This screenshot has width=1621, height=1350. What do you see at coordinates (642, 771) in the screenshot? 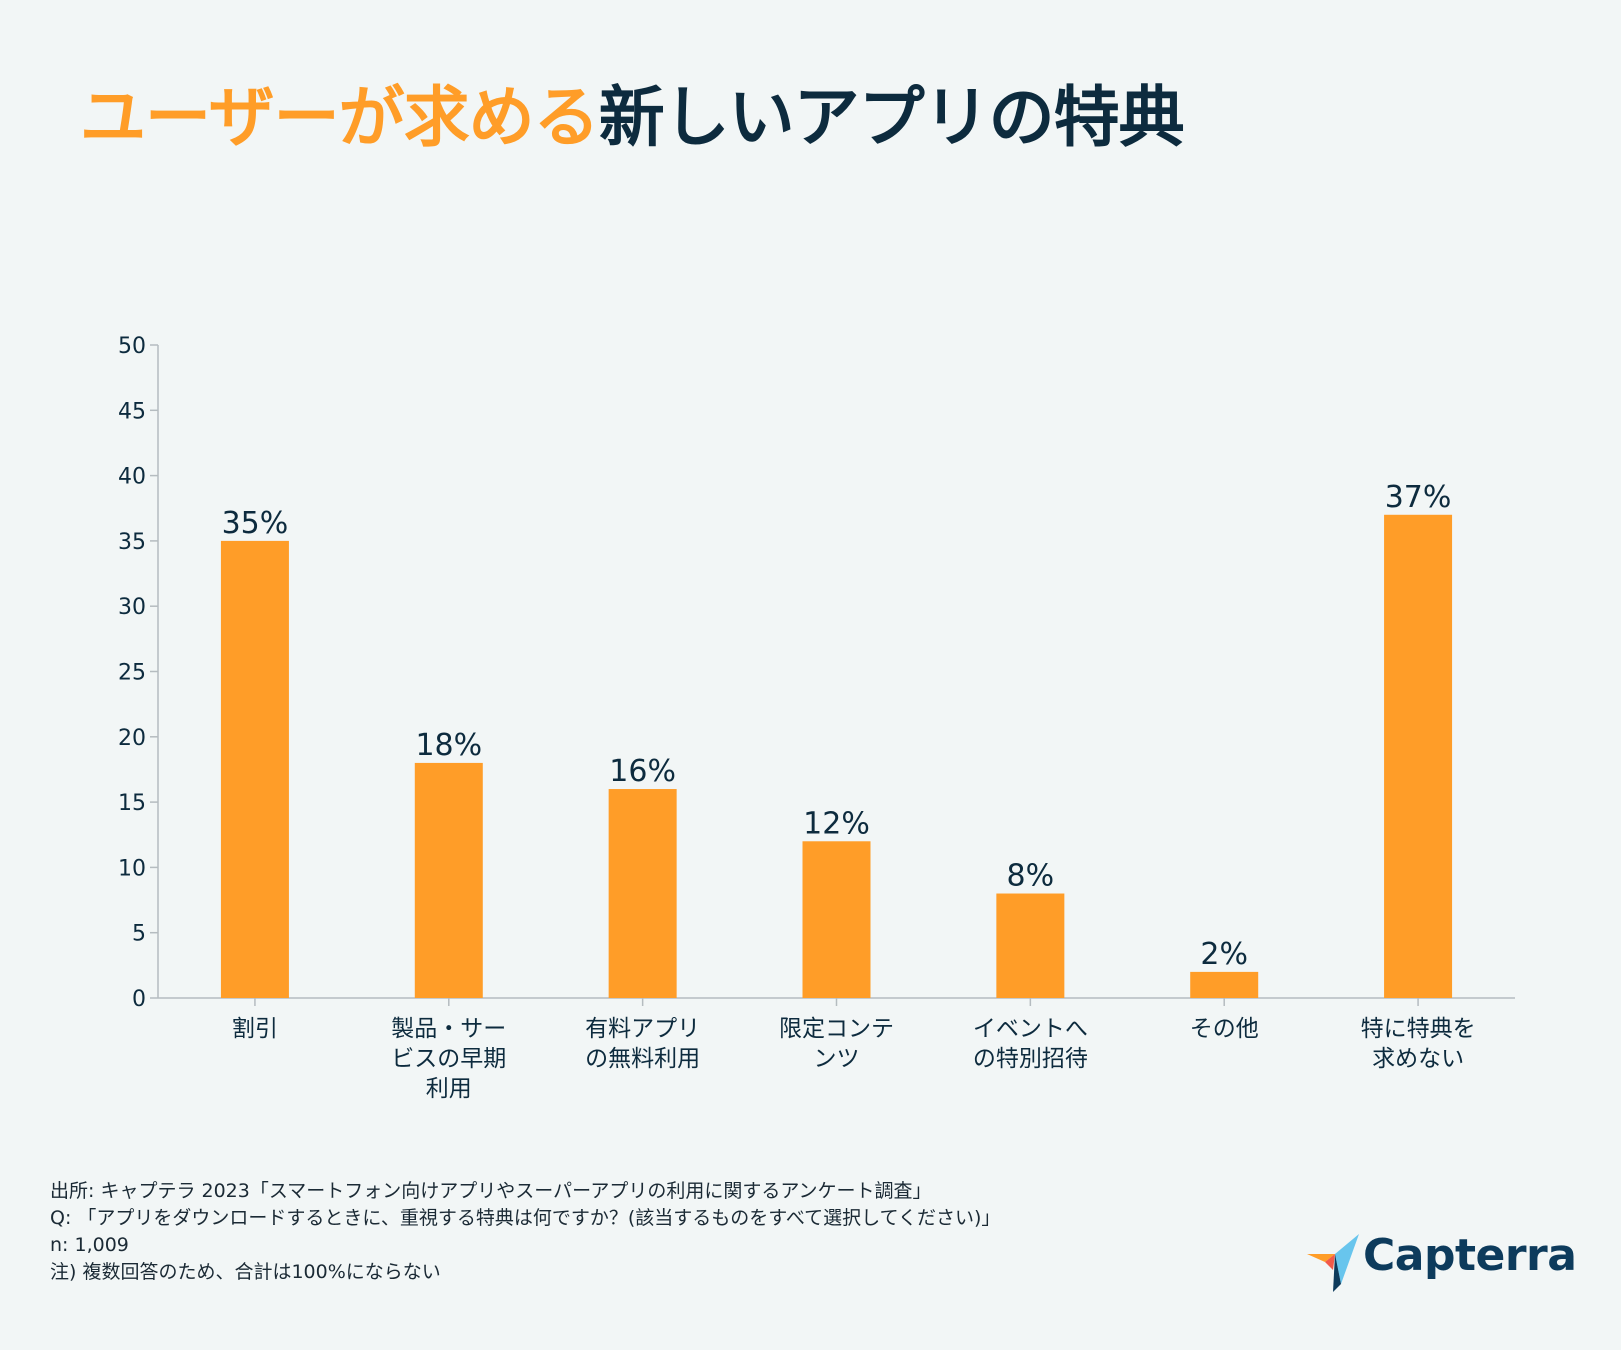
I see `bar-data-label: 16%` at bounding box center [642, 771].